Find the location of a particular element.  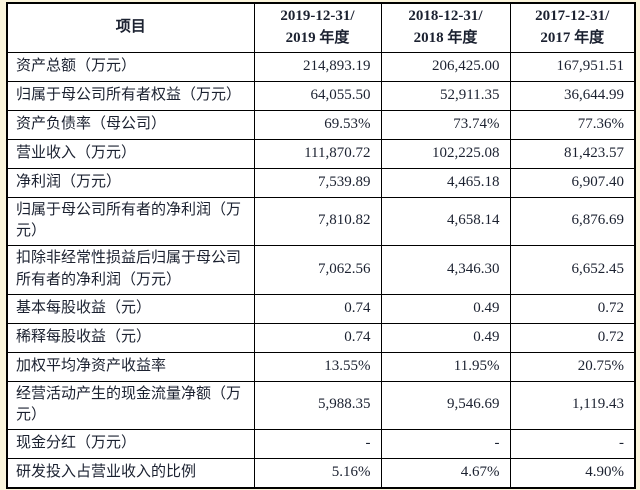

row-value: 4,465.18 is located at coordinates (445, 182).